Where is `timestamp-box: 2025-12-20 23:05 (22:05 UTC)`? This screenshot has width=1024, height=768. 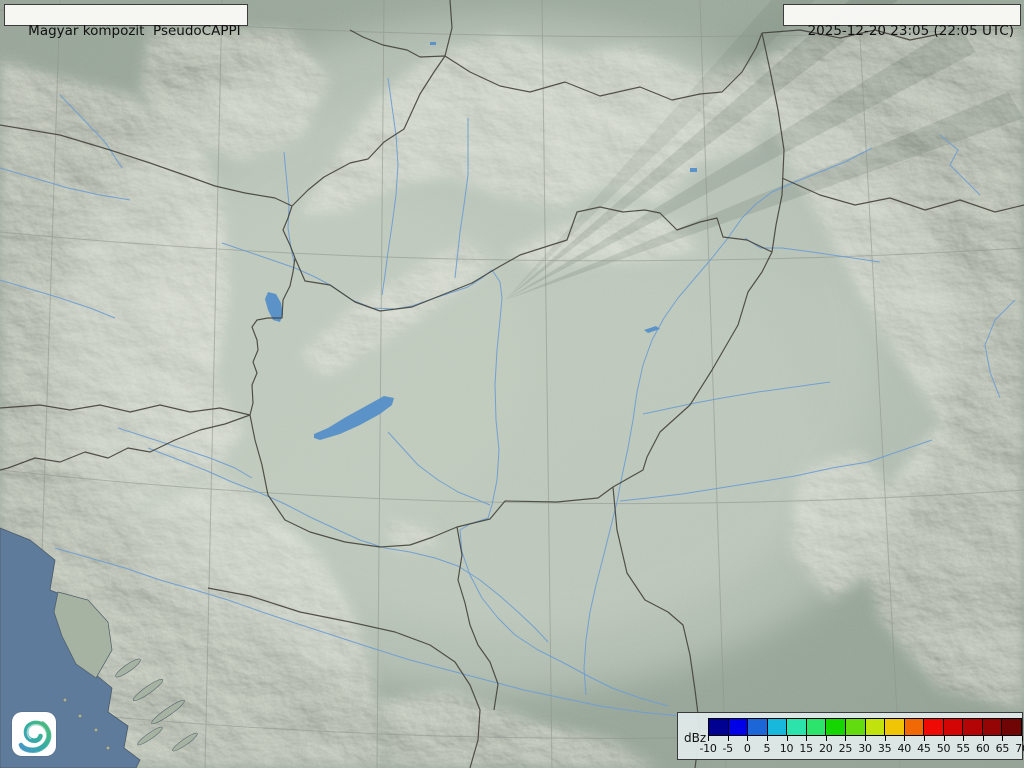
timestamp-box: 2025-12-20 23:05 (22:05 UTC) is located at coordinates (902, 21).